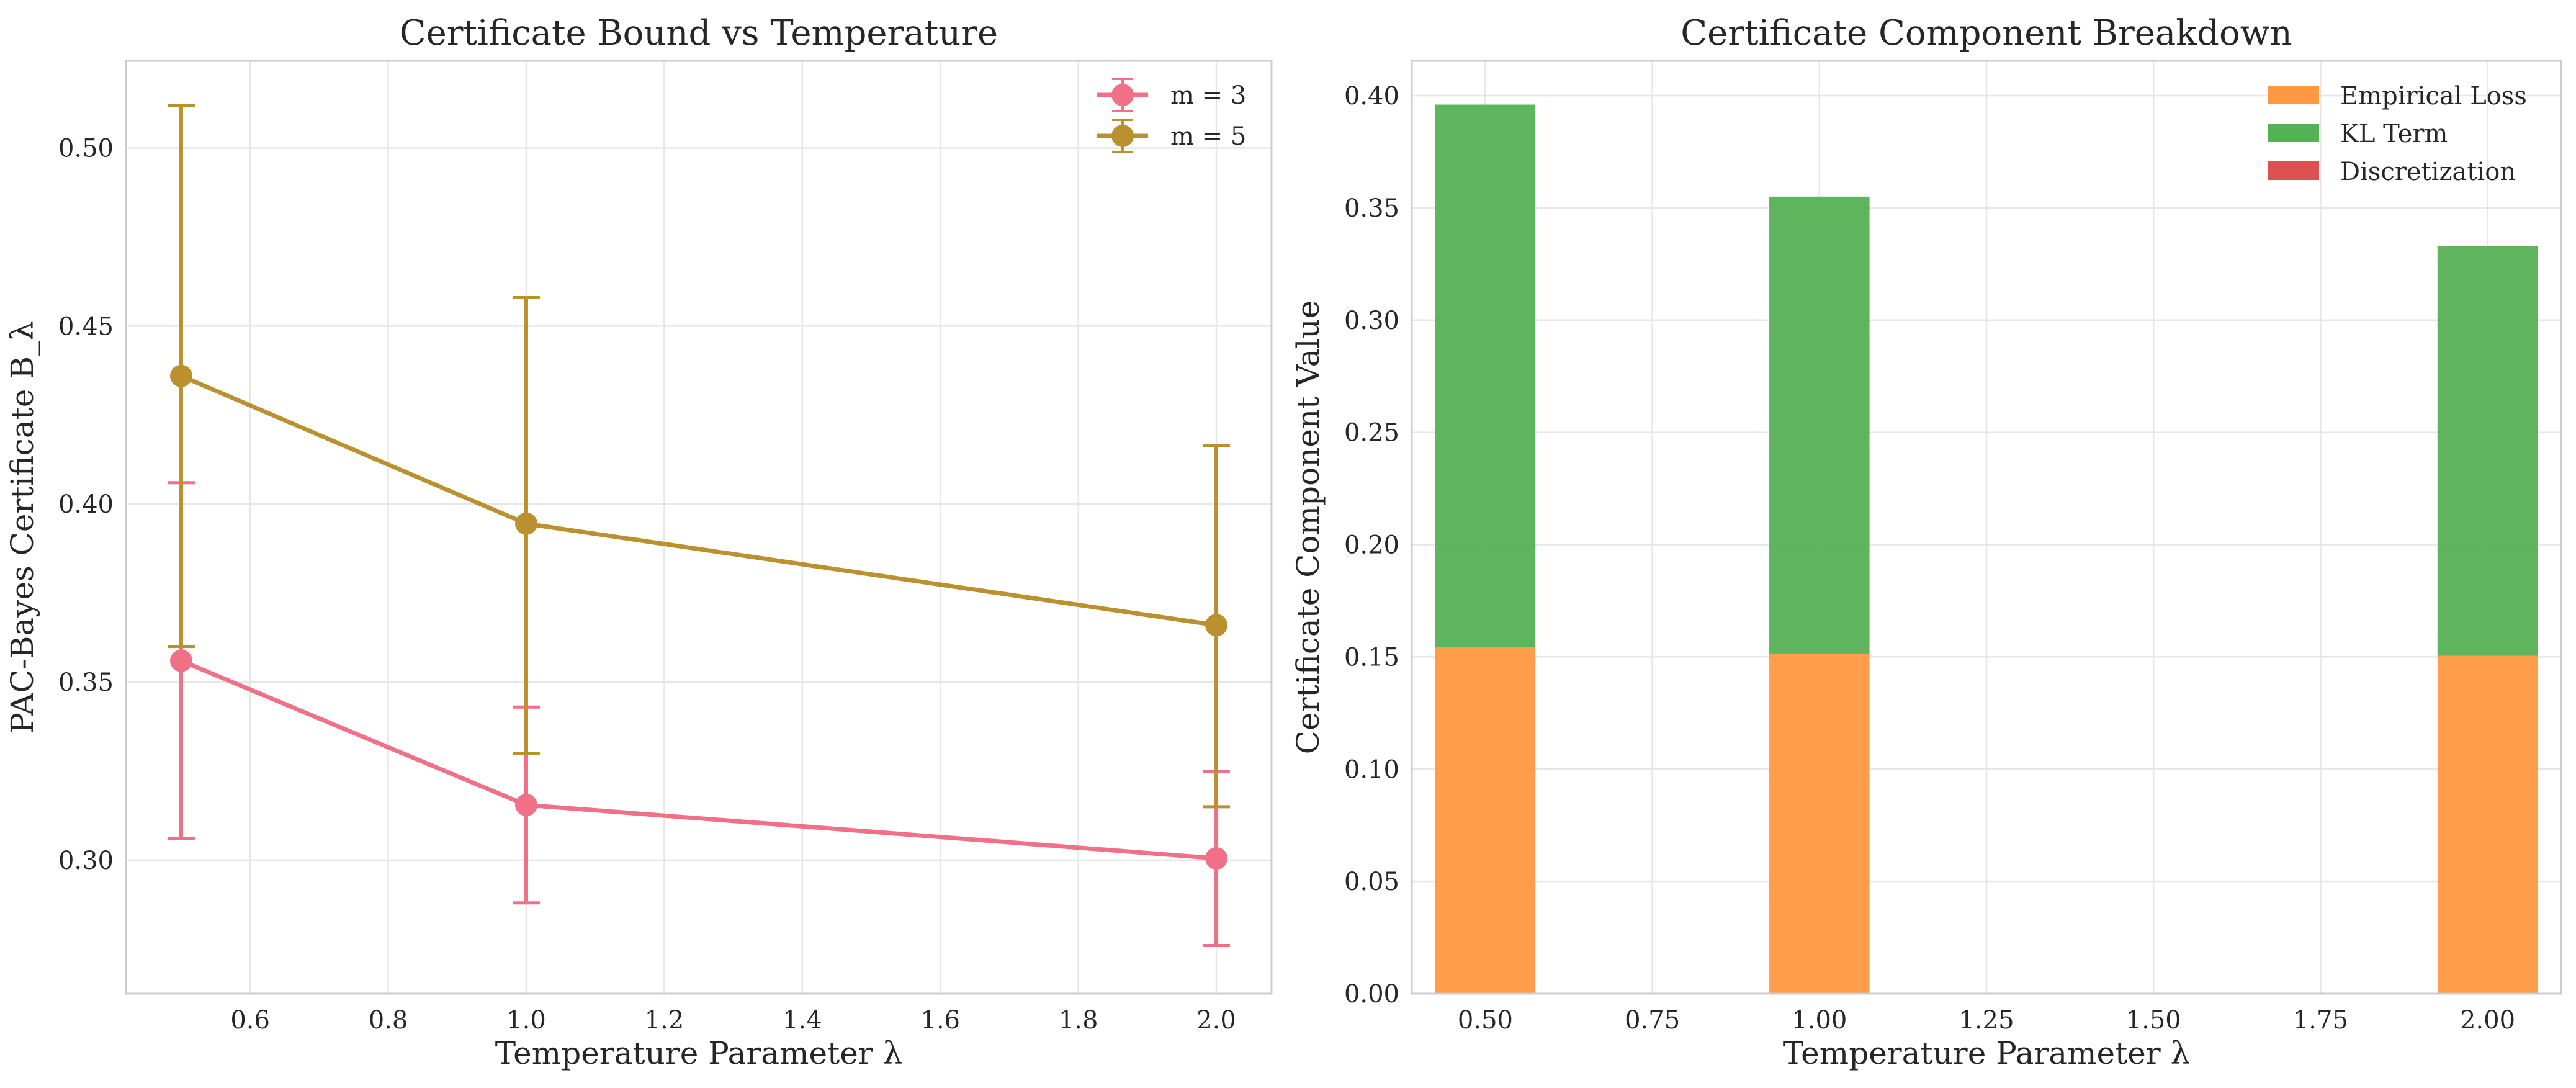 The height and width of the screenshot is (1088, 2576). I want to click on y-tick-label: 0.50, so click(86, 149).